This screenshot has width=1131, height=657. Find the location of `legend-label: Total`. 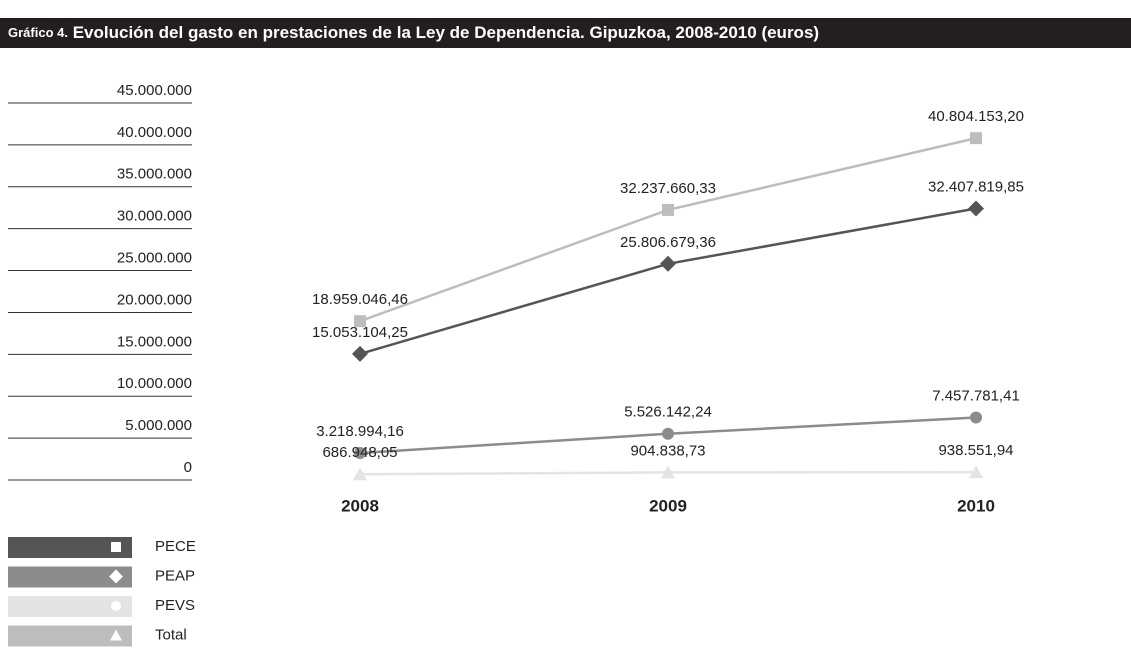

legend-label: Total is located at coordinates (171, 634).